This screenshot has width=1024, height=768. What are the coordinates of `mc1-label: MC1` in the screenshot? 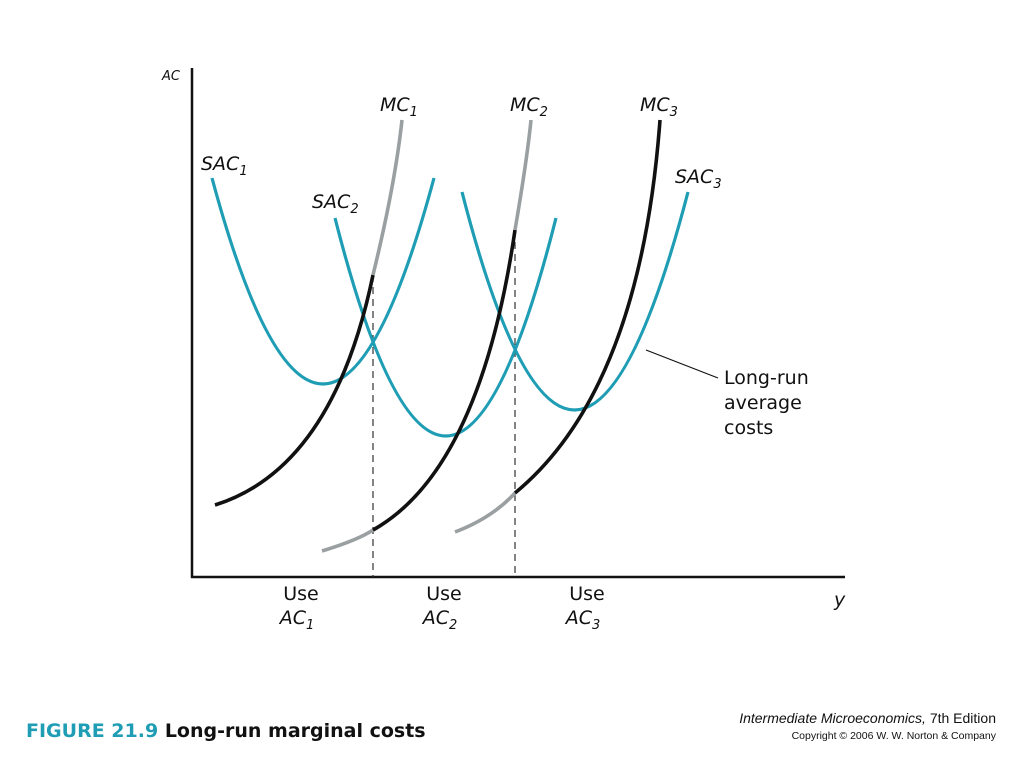 It's located at (399, 107).